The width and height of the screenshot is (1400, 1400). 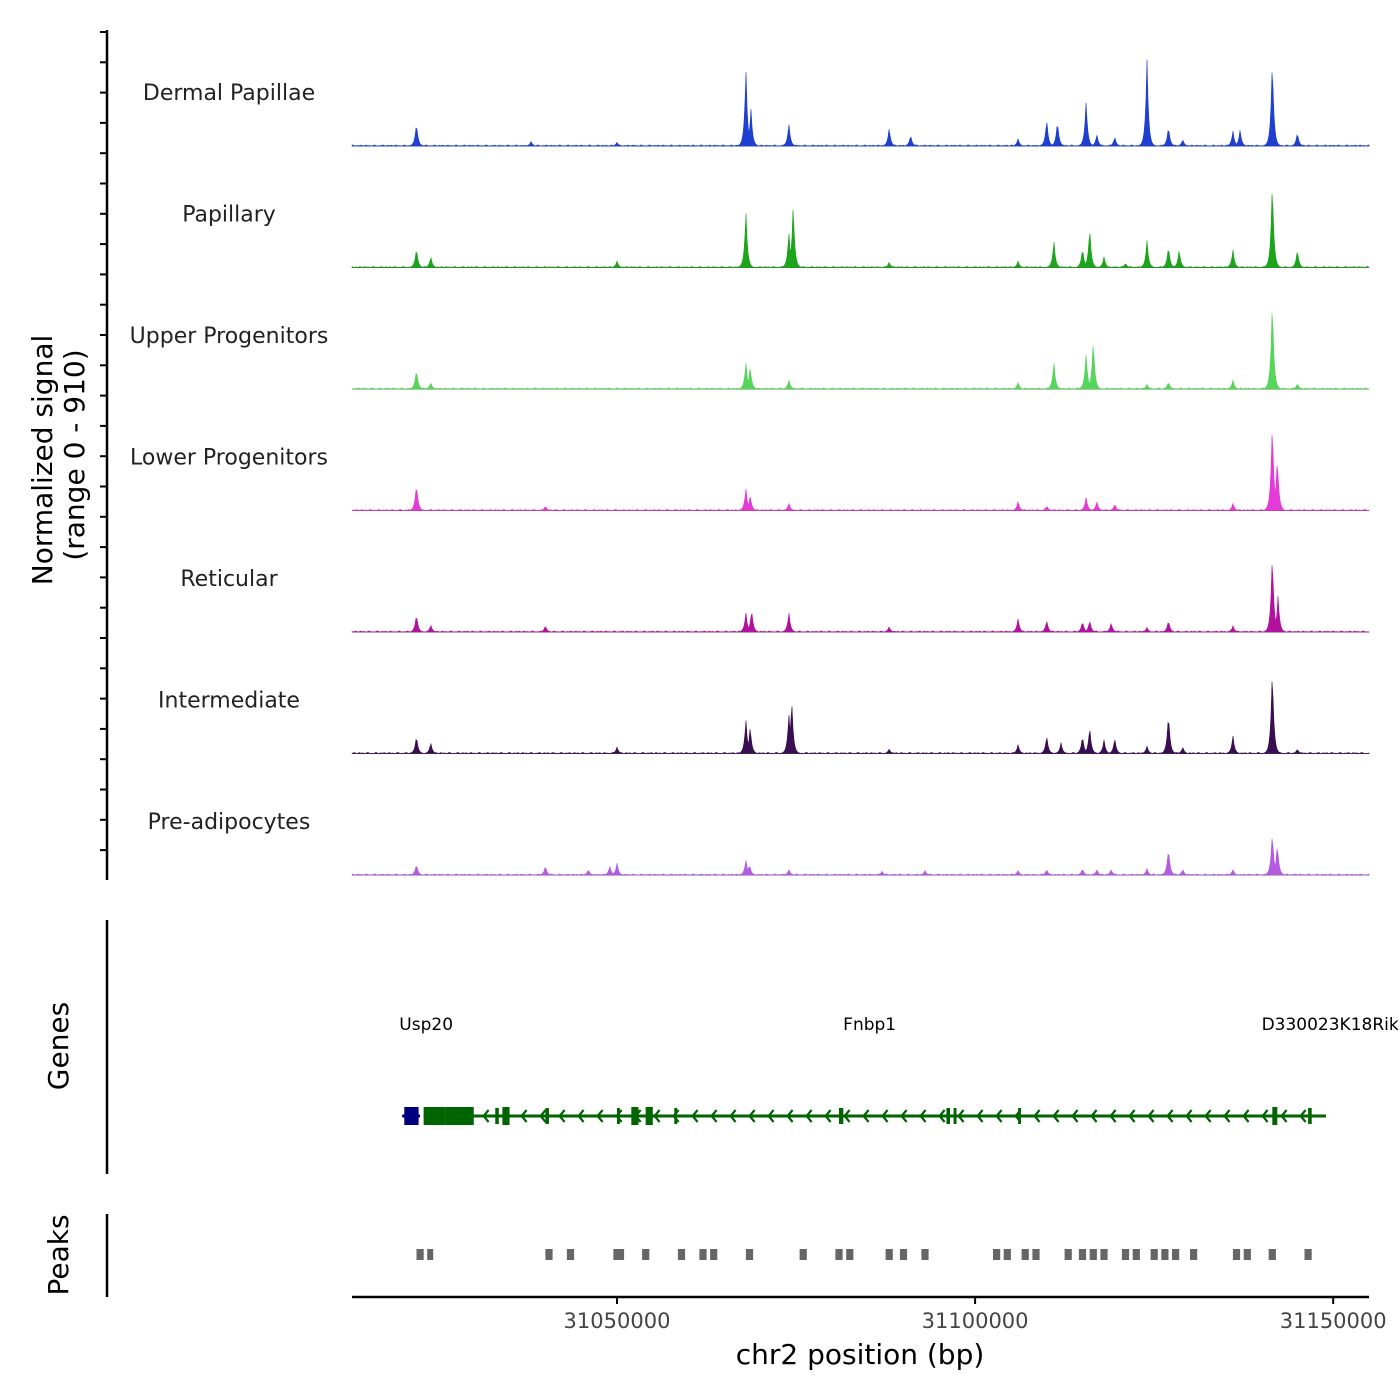 What do you see at coordinates (875, 1070) in the screenshot?
I see `gene-fnbp1: Fnbp1` at bounding box center [875, 1070].